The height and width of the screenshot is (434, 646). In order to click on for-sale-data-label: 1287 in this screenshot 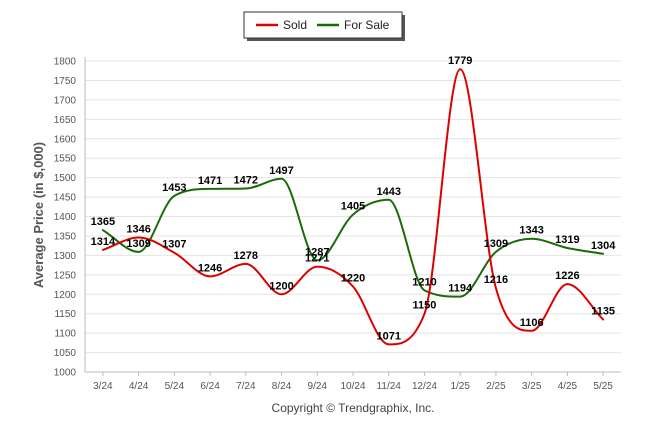, I will do `click(317, 252)`.